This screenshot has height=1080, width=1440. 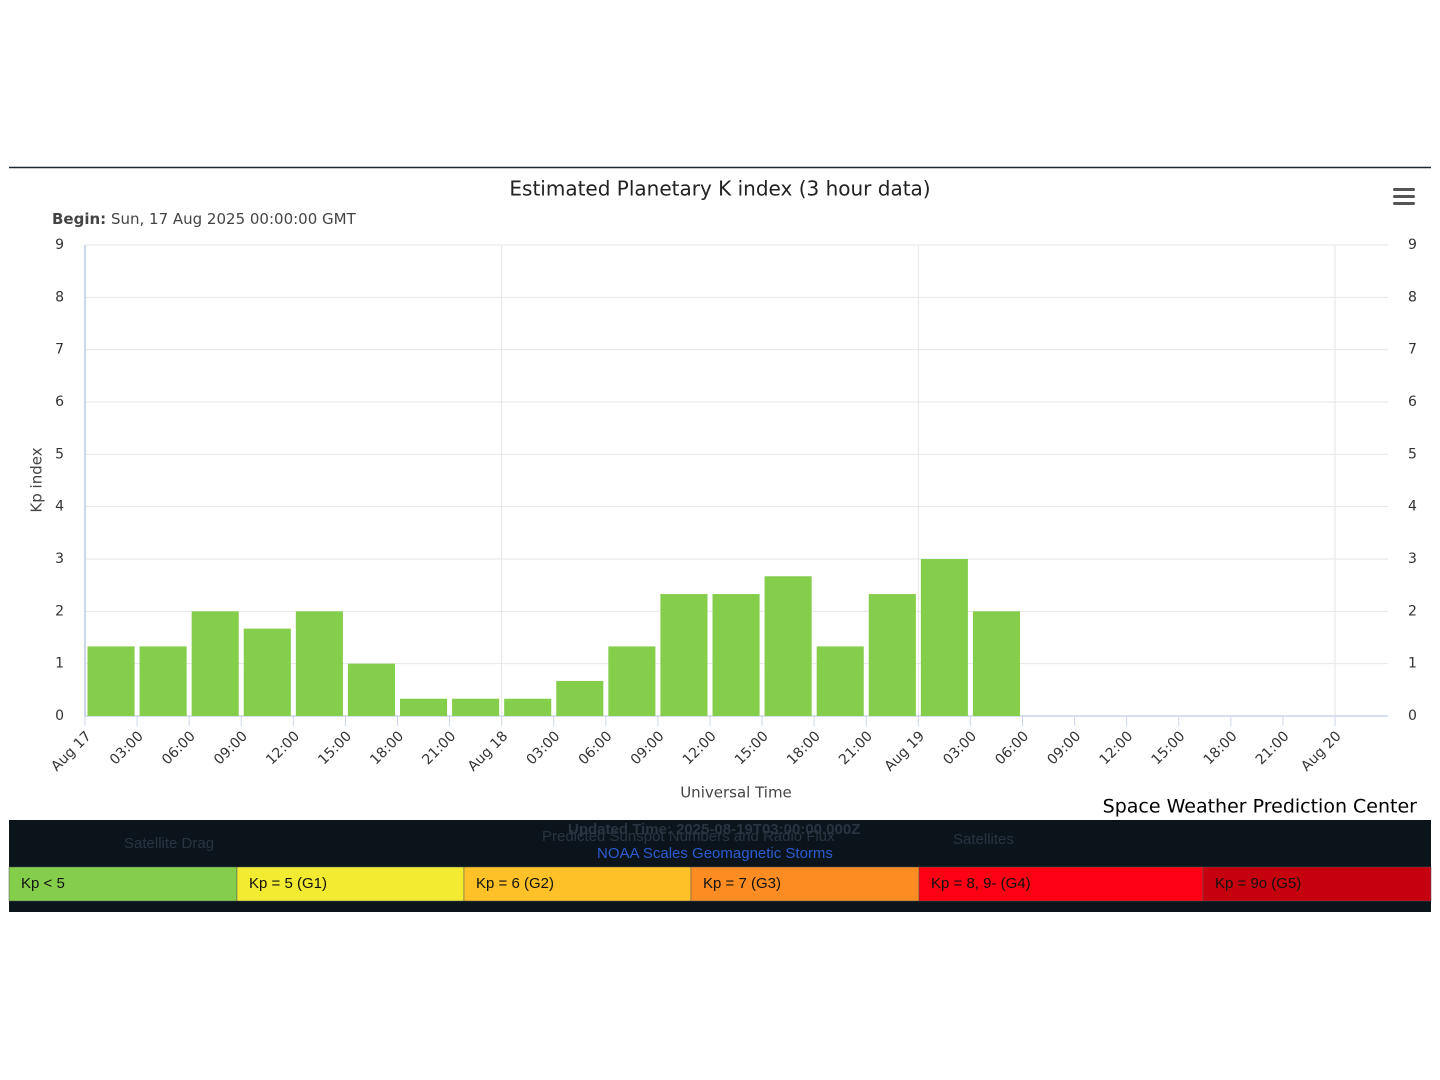 I want to click on y-tick-label: 4, so click(x=59, y=507).